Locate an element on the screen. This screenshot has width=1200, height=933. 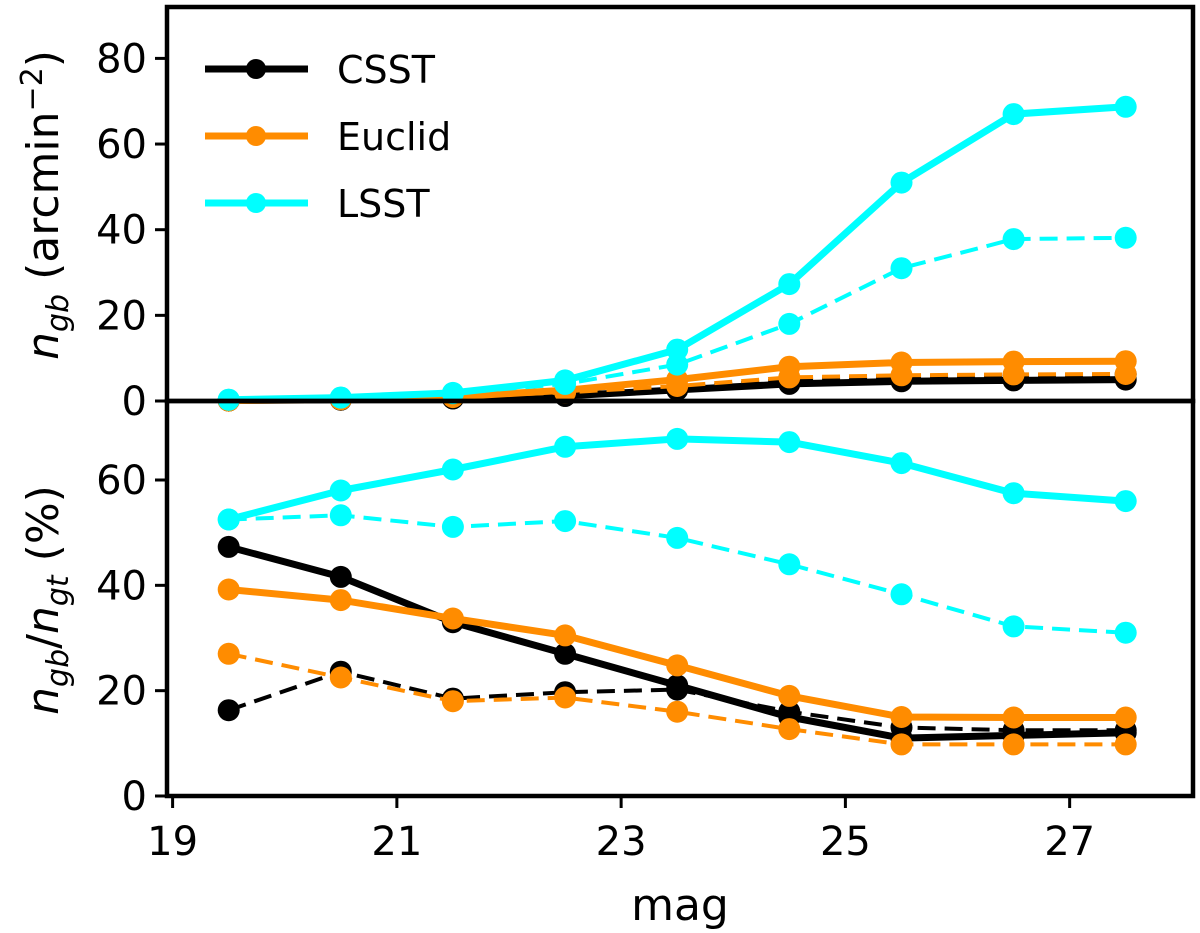
legend-label-euclid: Euclid is located at coordinates (394, 137).